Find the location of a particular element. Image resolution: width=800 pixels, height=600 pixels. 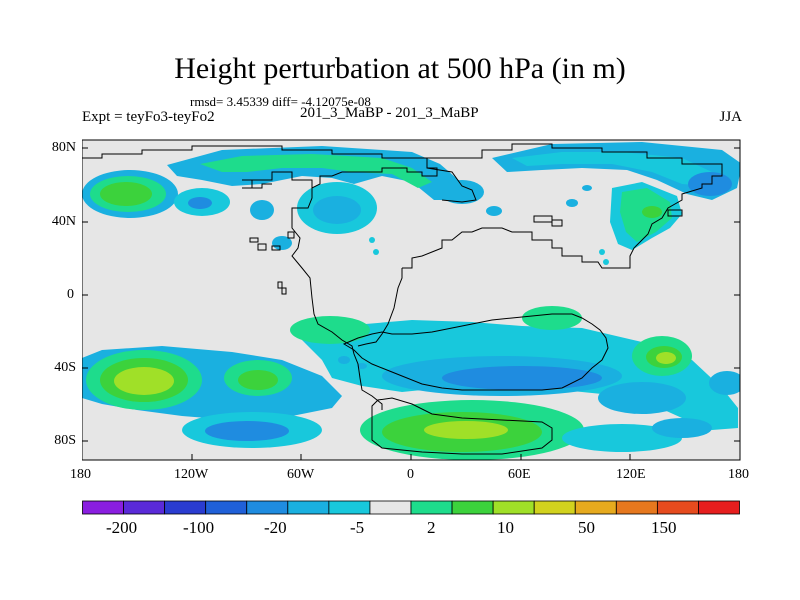

y-tick-label: 40N is located at coordinates (63, 221).